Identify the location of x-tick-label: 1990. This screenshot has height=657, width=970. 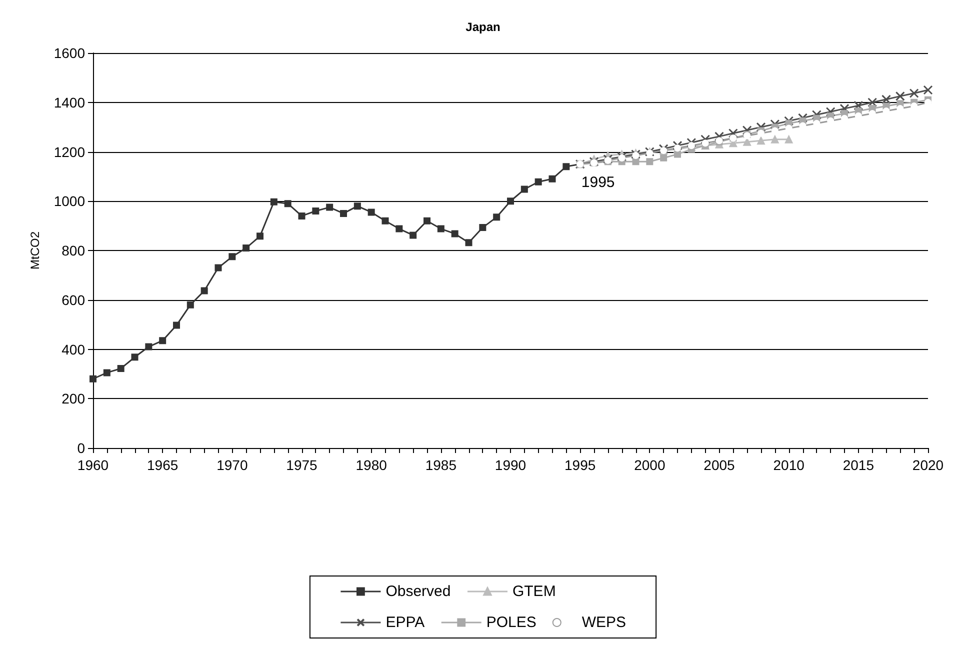
(510, 465).